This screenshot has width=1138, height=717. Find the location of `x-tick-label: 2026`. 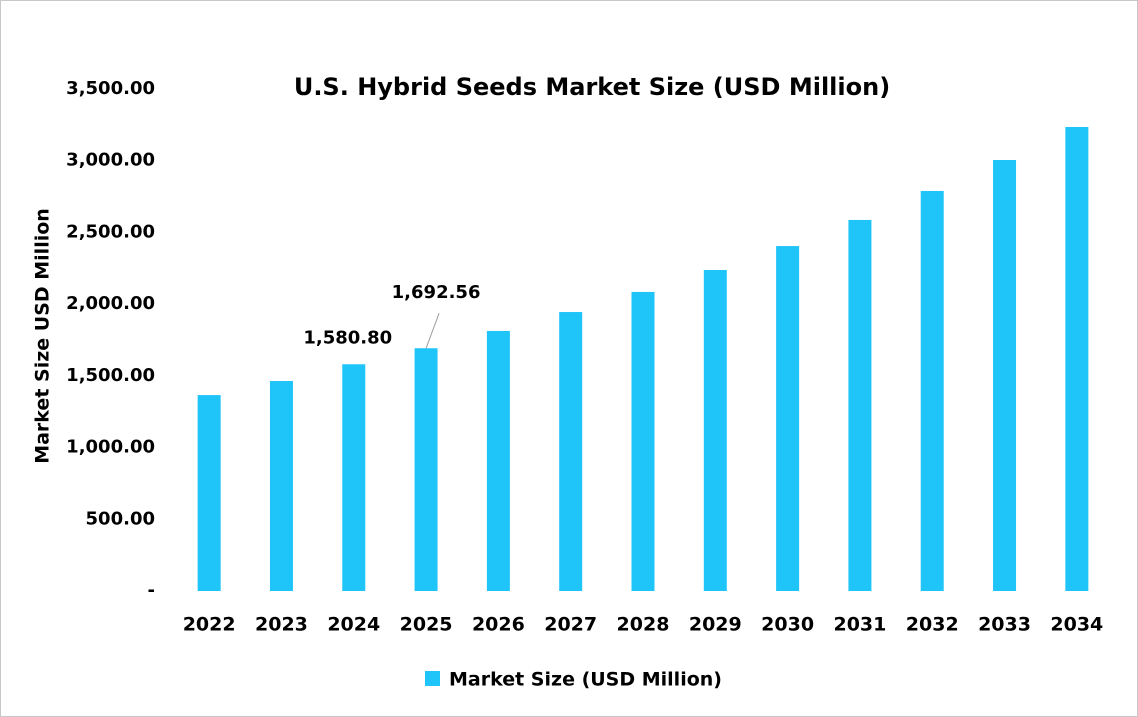

x-tick-label: 2026 is located at coordinates (498, 625).